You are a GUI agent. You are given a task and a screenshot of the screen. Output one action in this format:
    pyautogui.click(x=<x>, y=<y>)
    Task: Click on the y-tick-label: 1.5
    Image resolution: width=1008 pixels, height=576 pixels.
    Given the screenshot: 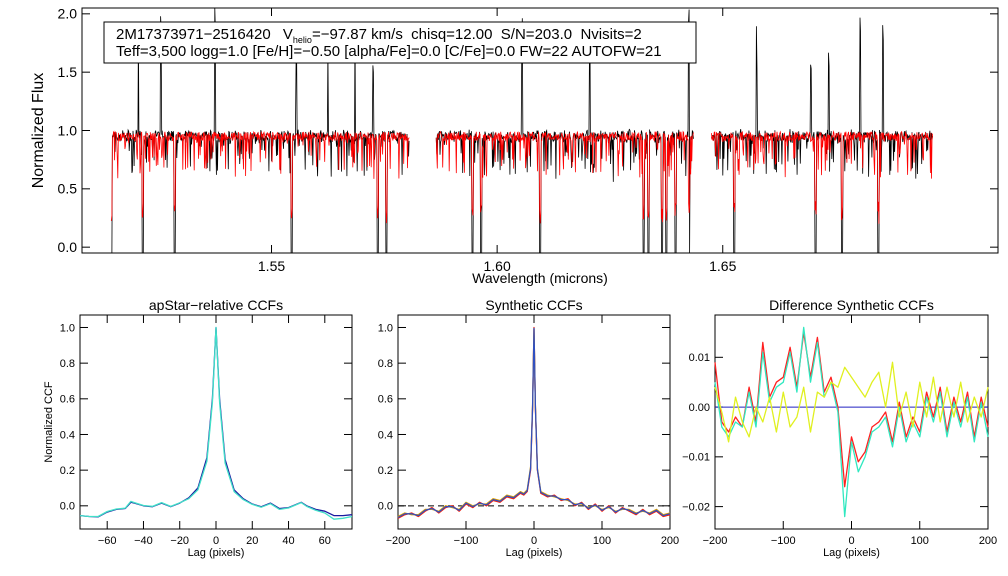 What is the action you would take?
    pyautogui.click(x=68, y=72)
    